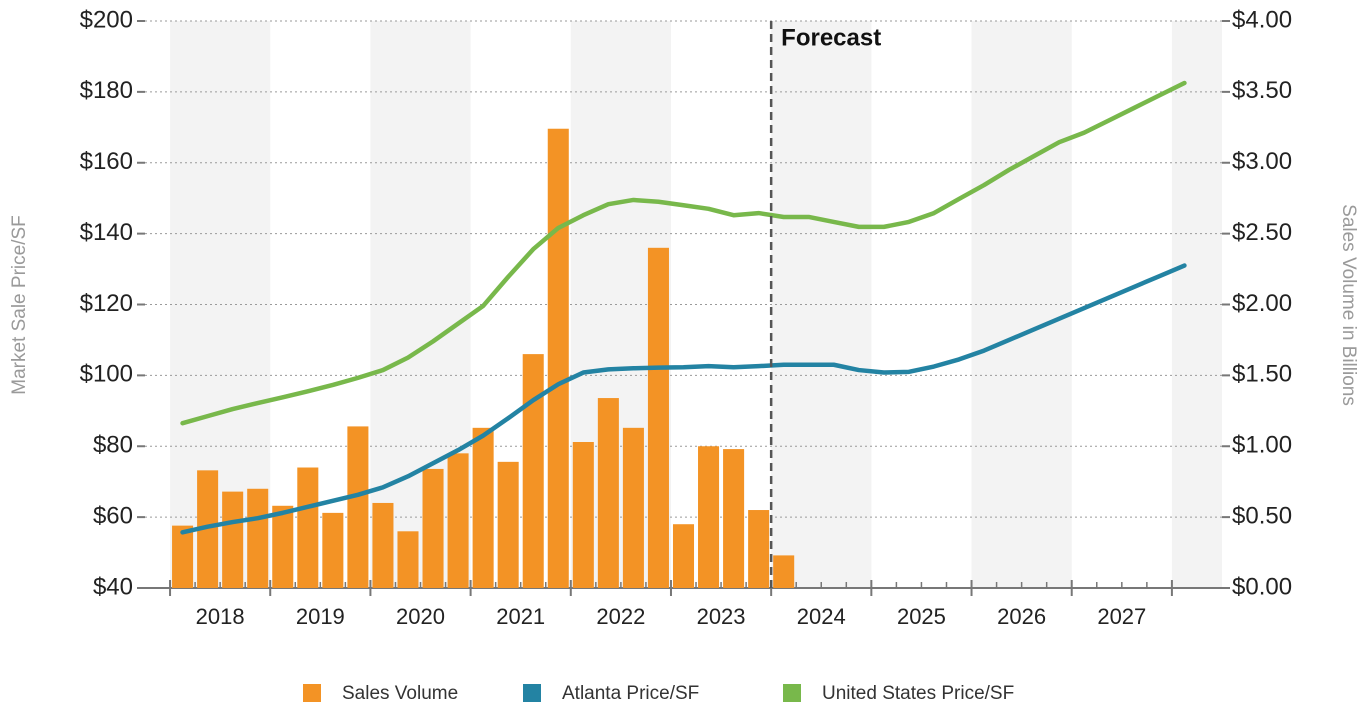 This screenshot has height=709, width=1370. I want to click on x-tick-label: 2020, so click(420, 616).